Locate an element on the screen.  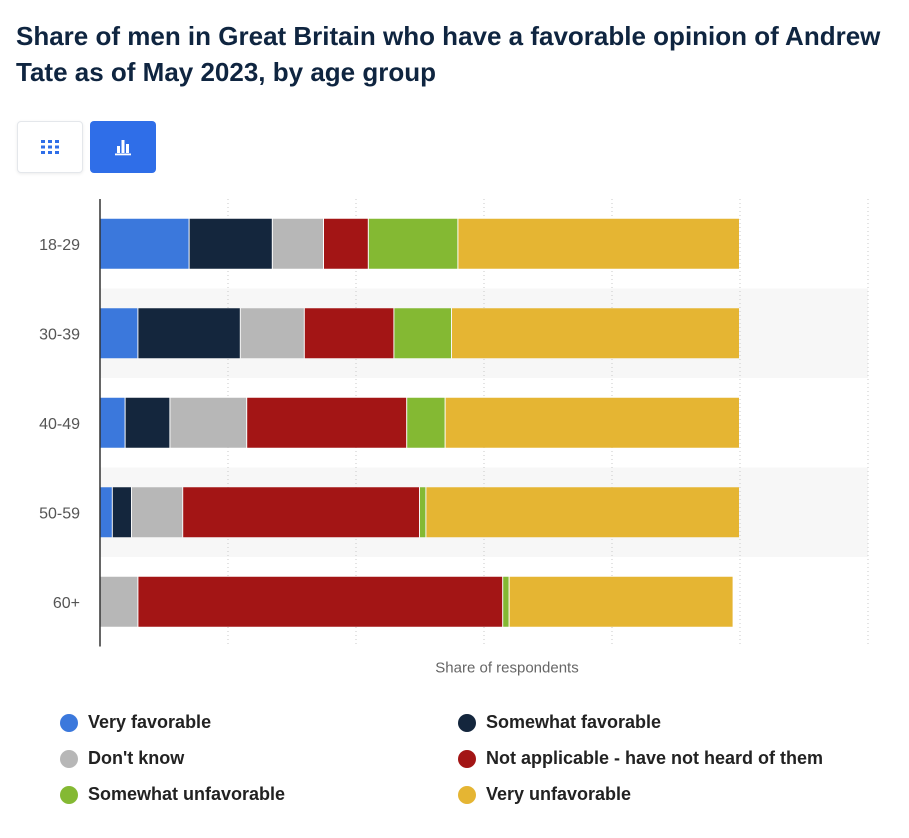
grid-icon is located at coordinates (50, 147).